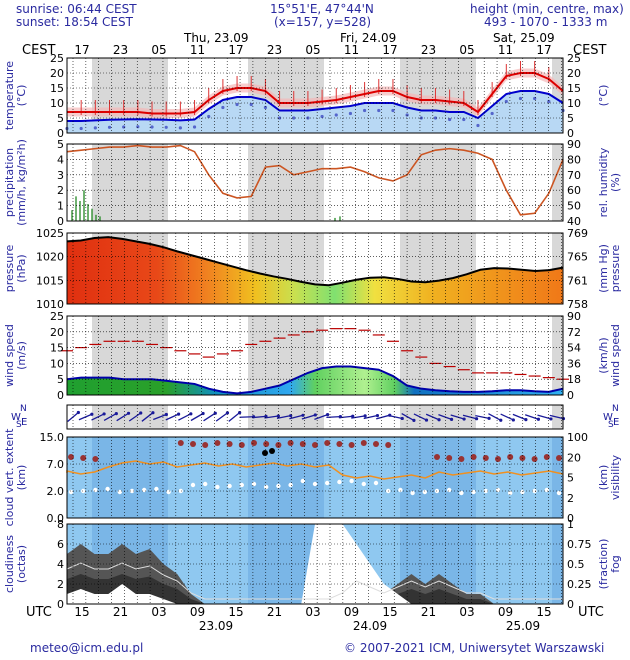 This screenshot has height=660, width=630. What do you see at coordinates (9, 564) in the screenshot?
I see `y-title-left: cloudiness` at bounding box center [9, 564].